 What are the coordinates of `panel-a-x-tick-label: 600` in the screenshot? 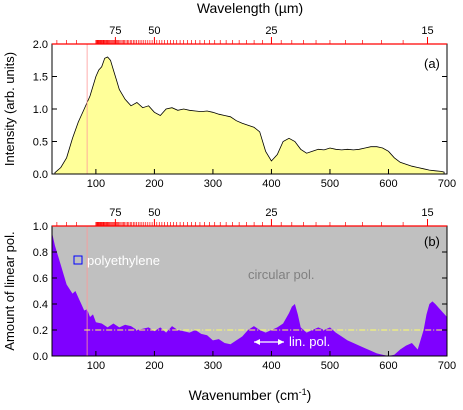 It's located at (388, 184).